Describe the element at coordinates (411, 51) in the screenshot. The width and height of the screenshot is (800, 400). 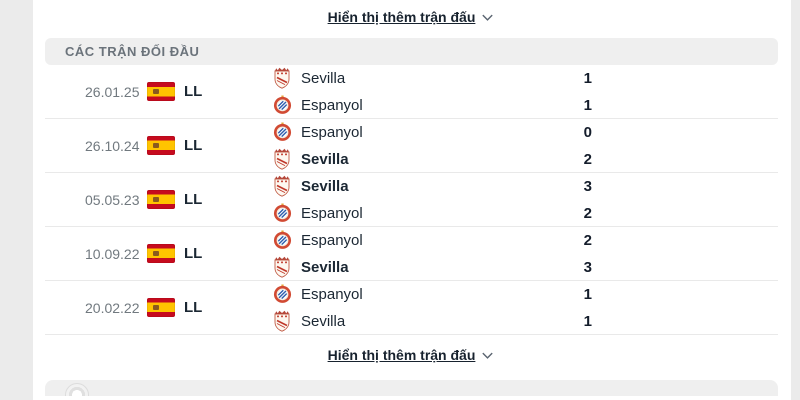
I see `section-header-bar: CÁC TRẬN ĐỐI ĐẦU` at that location.